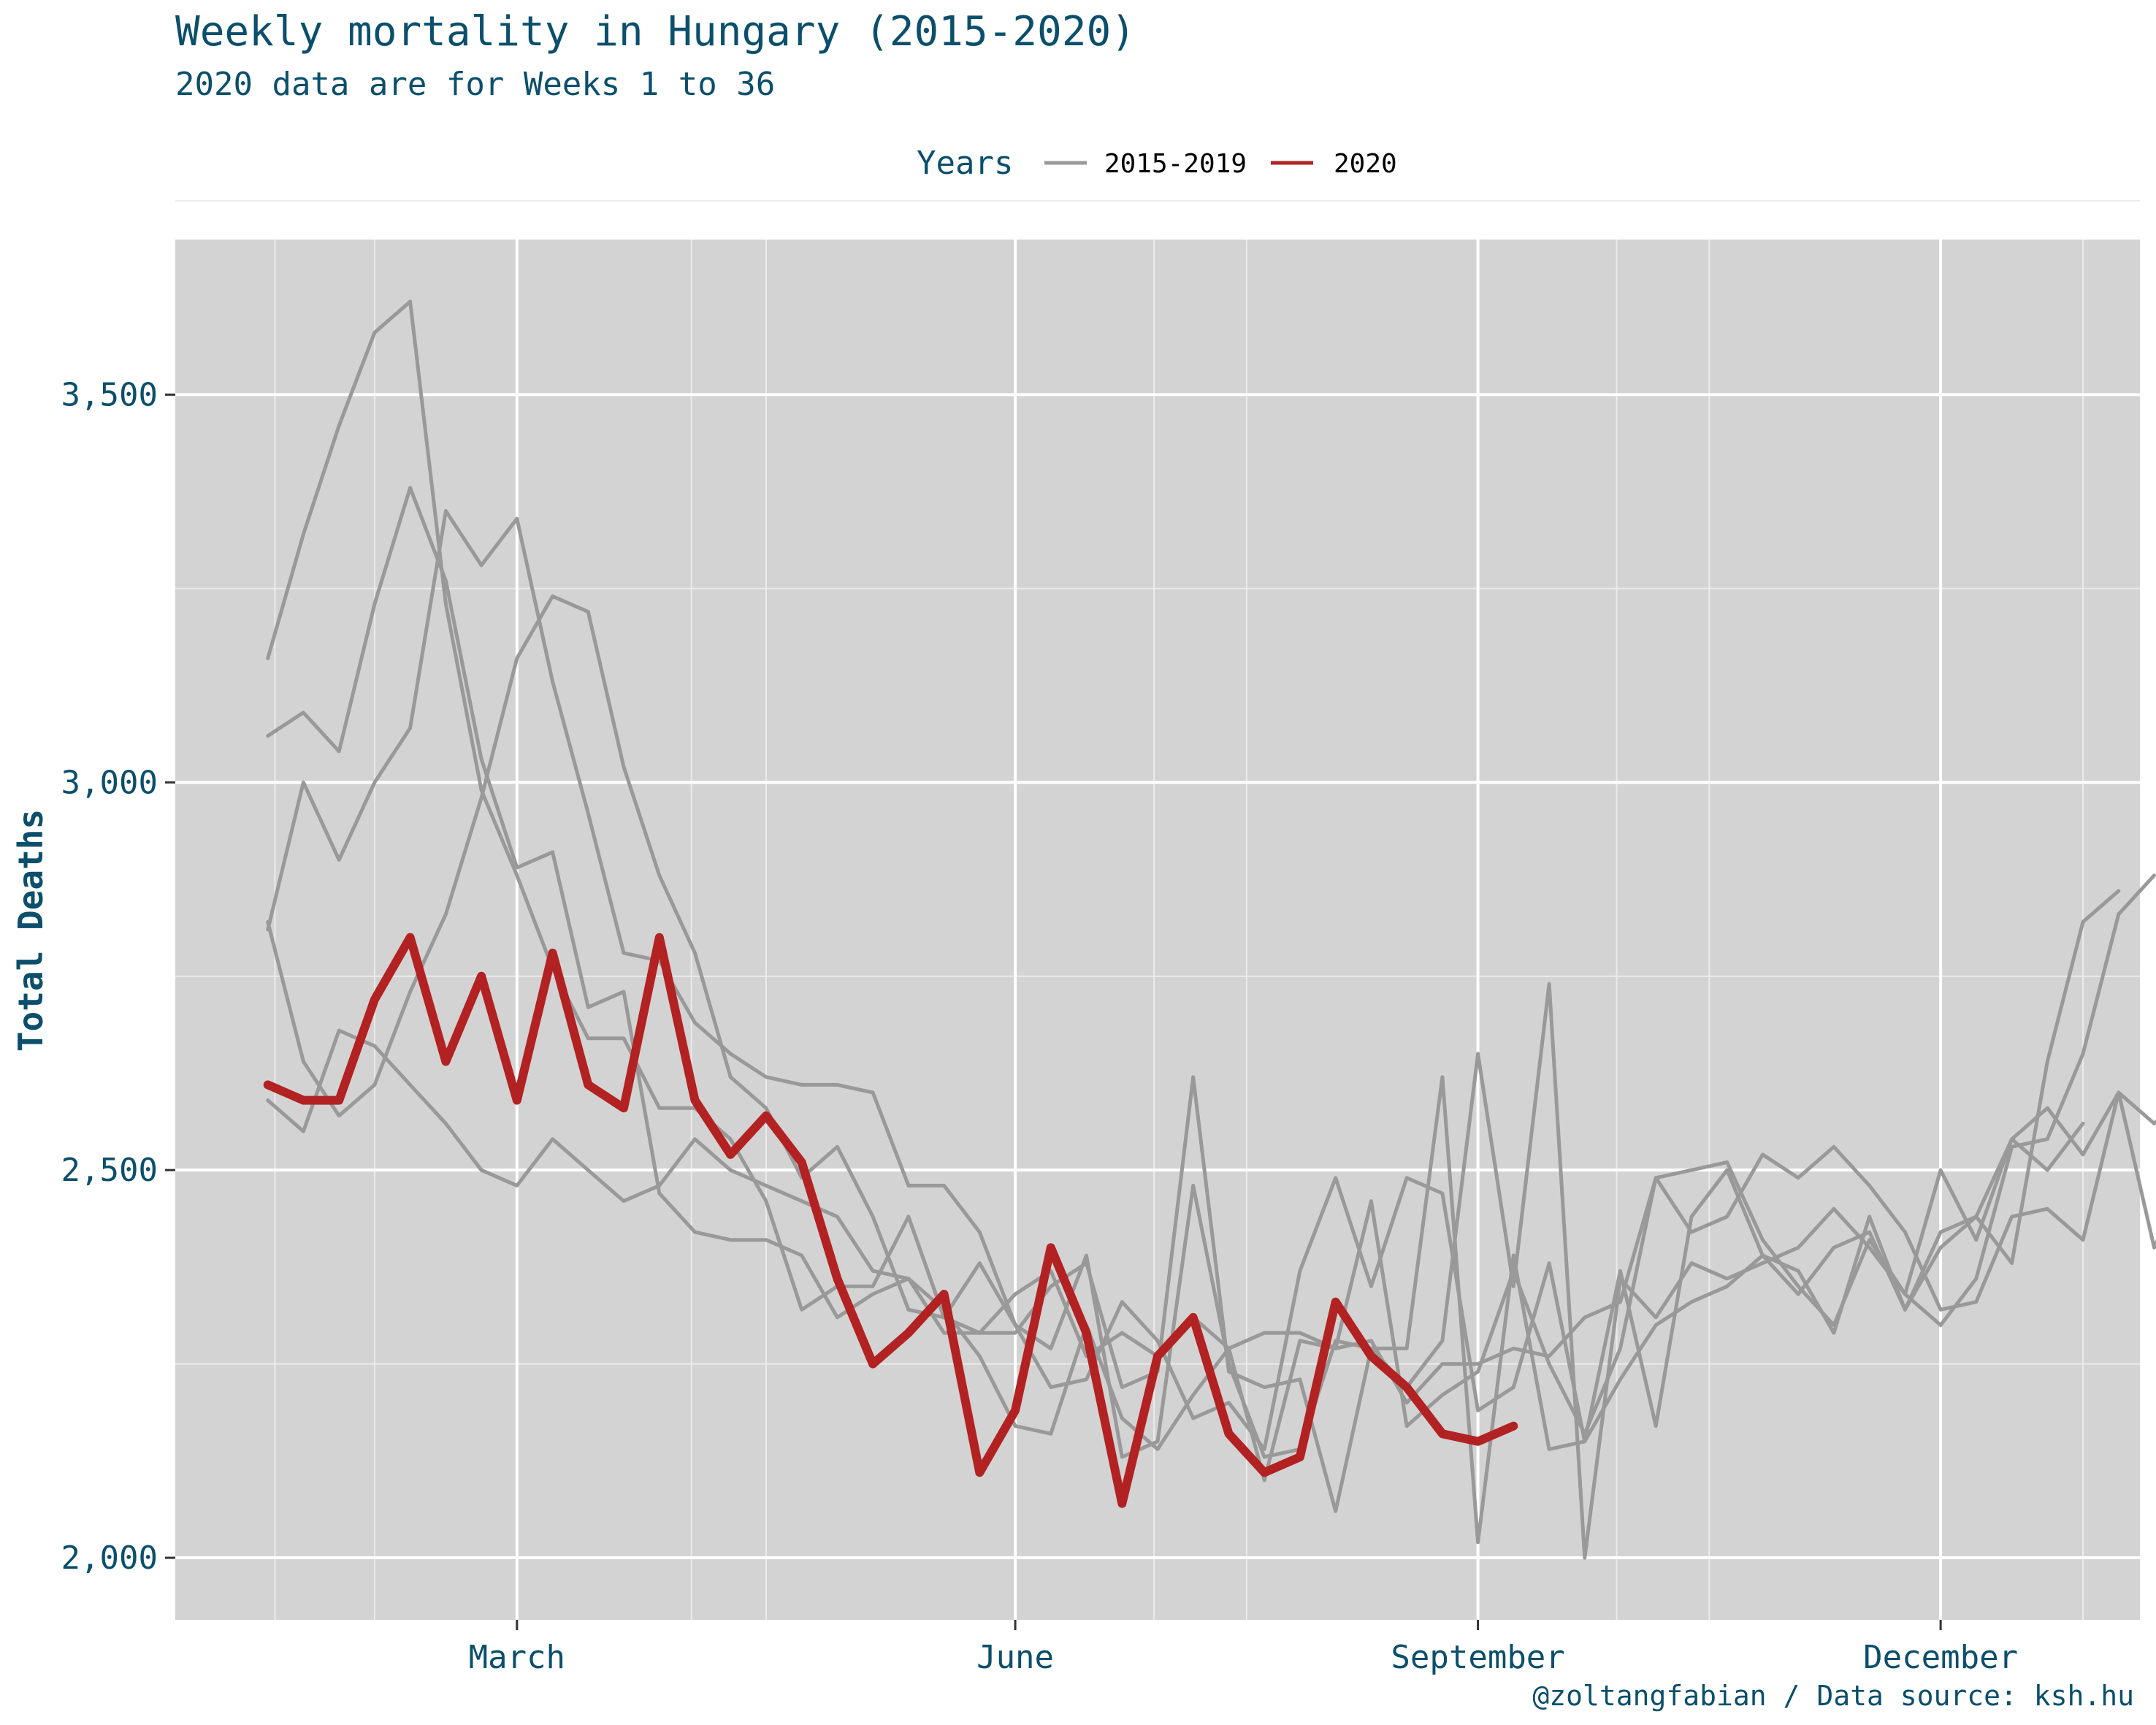  Describe the element at coordinates (110, 1170) in the screenshot. I see `y-tick-label: 2,500` at that location.